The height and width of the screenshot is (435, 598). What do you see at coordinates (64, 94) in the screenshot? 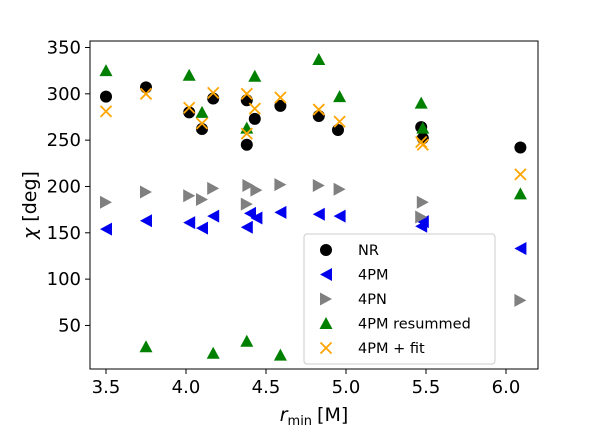
I see `y-tick-label: 300` at bounding box center [64, 94].